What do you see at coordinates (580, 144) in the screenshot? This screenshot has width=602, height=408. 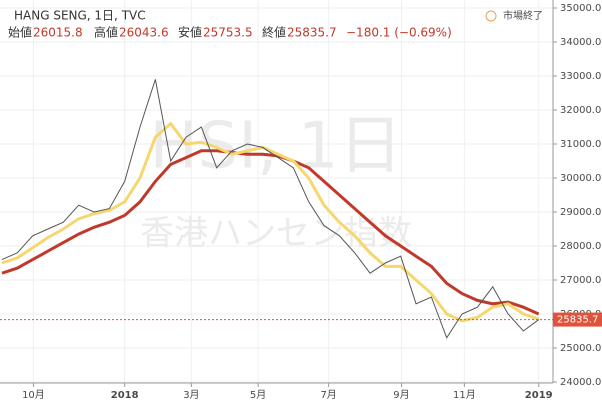 I see `y-tick-label: 31000.0` at bounding box center [580, 144].